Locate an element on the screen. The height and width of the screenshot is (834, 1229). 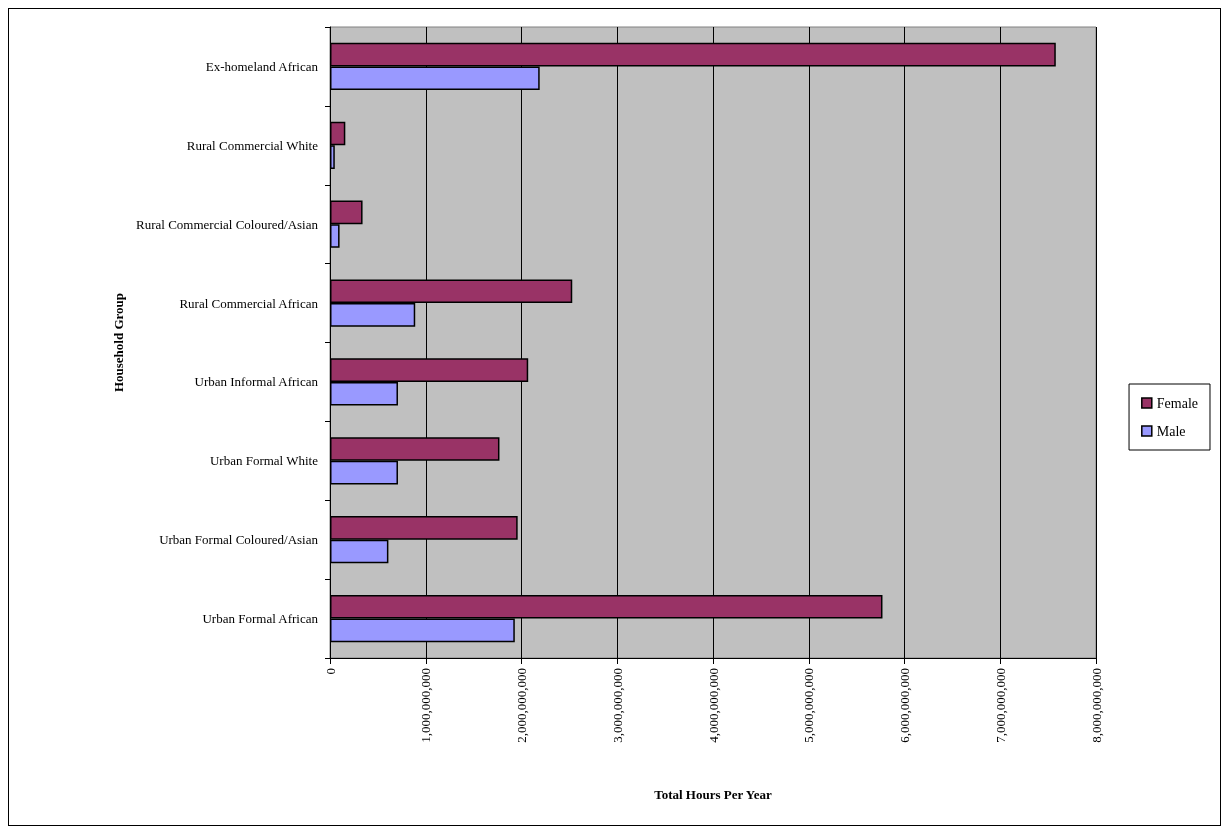
x-tick-label: 8,000,000,000 is located at coordinates (1096, 705).